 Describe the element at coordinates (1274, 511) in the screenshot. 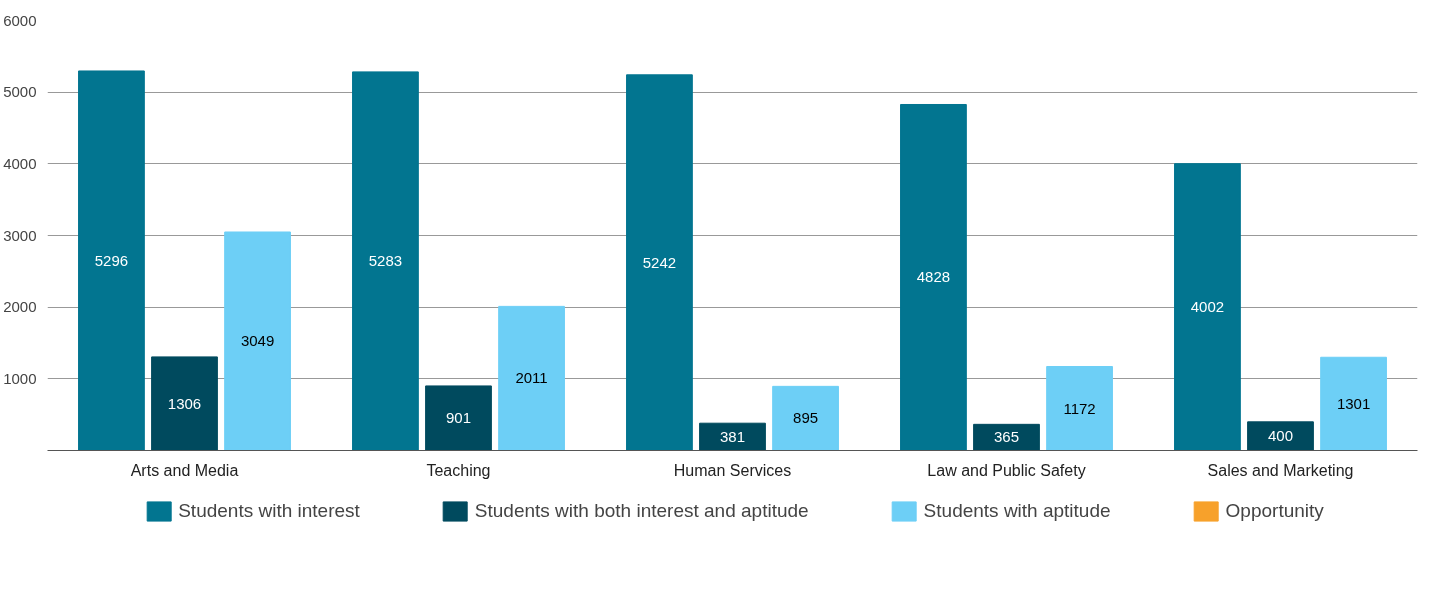

I see `legend-label: Opportunity` at that location.